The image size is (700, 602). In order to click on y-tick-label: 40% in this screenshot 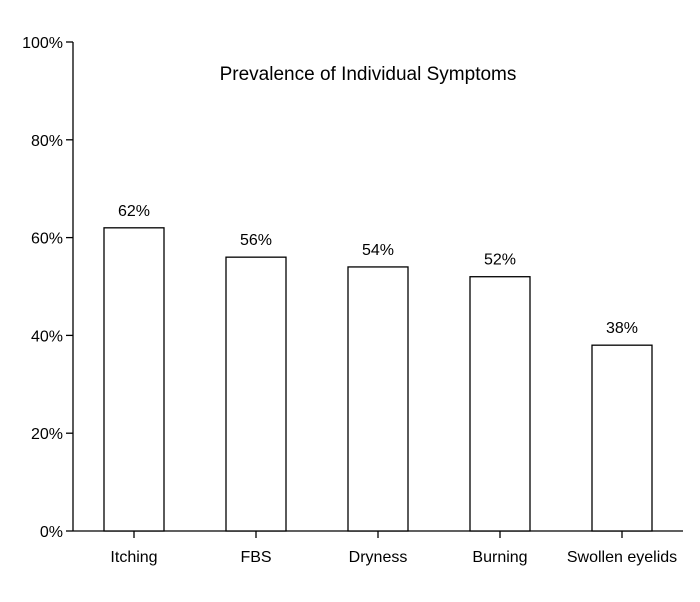, I will do `click(47, 336)`.